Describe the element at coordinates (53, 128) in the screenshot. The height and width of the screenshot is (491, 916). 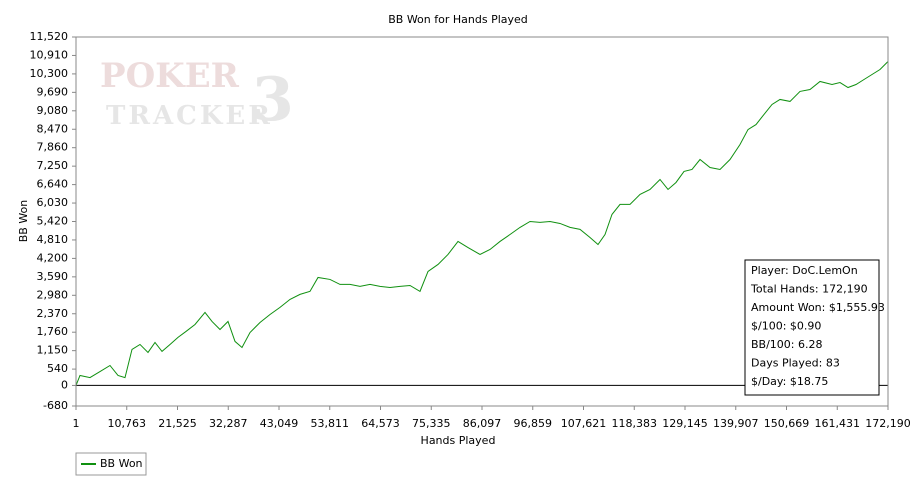
I see `y-tick-label: 8,470` at that location.